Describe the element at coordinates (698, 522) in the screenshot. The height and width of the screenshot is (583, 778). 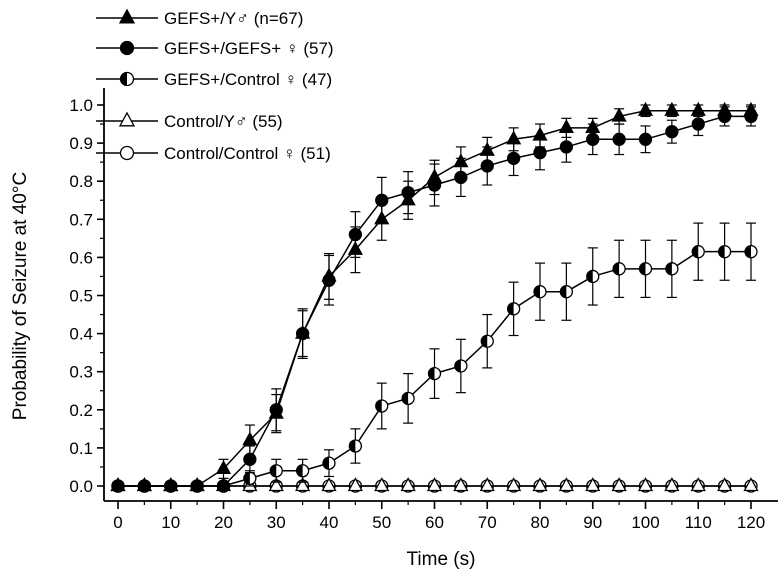
I see `x-tick-label: 110` at that location.